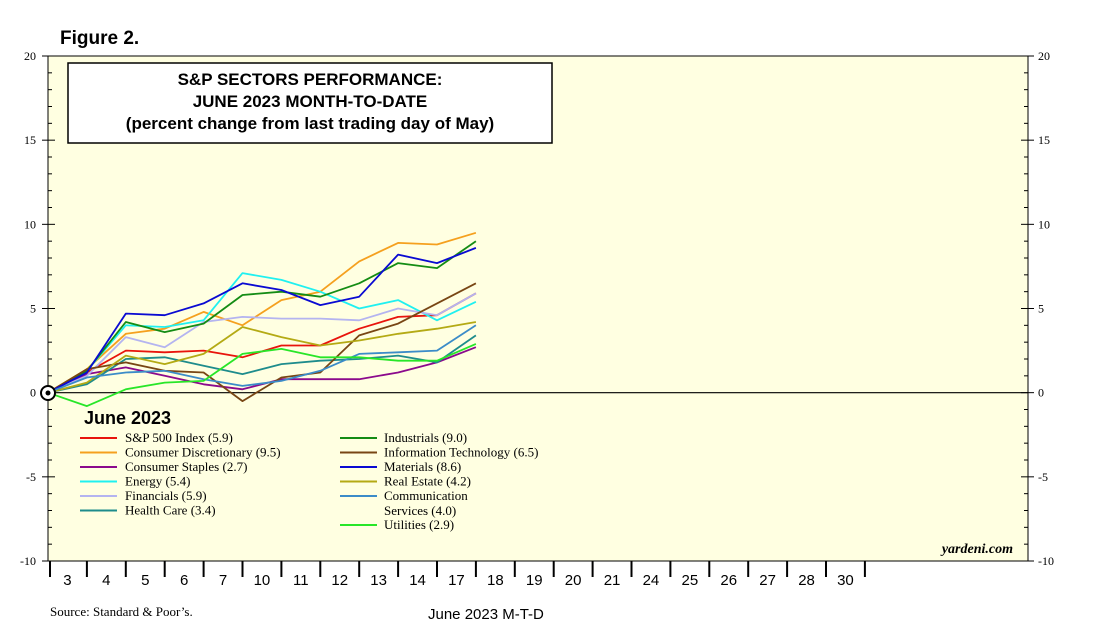  I want to click on y-tick-label-left: 5, so click(33, 309).